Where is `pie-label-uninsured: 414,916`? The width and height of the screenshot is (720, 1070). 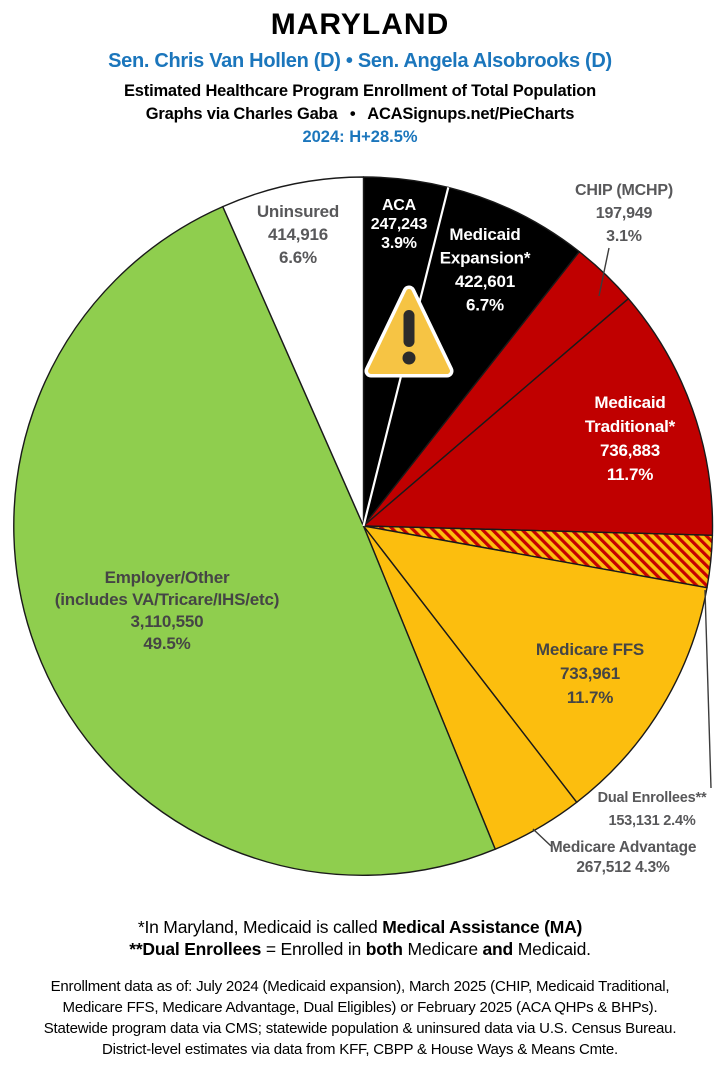 pie-label-uninsured: 414,916 is located at coordinates (298, 234).